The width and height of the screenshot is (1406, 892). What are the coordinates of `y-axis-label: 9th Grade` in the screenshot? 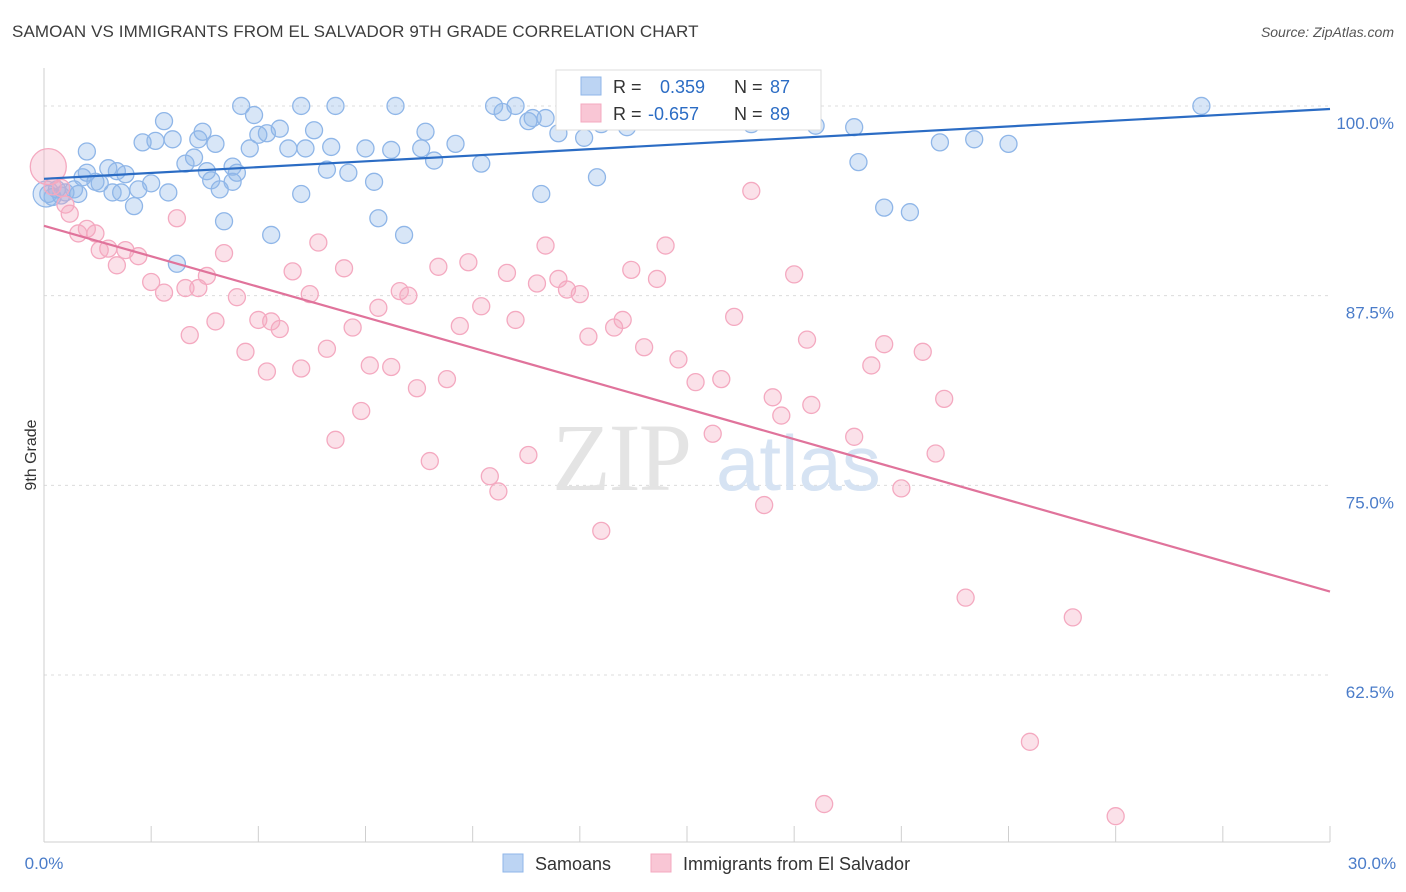 It's located at (31, 454).